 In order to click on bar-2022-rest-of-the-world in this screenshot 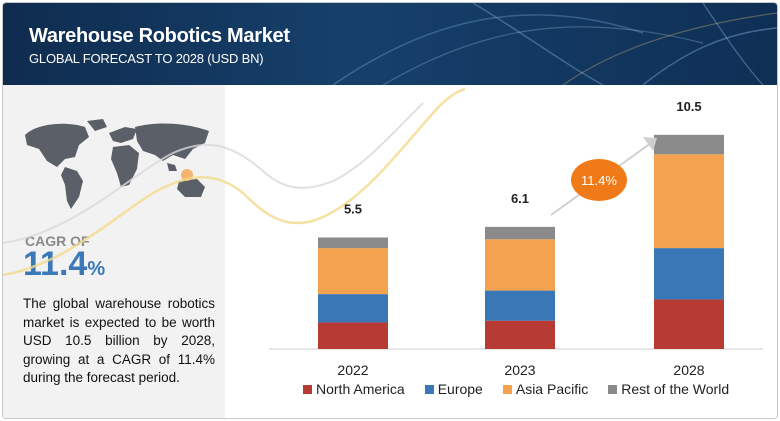, I will do `click(353, 243)`.